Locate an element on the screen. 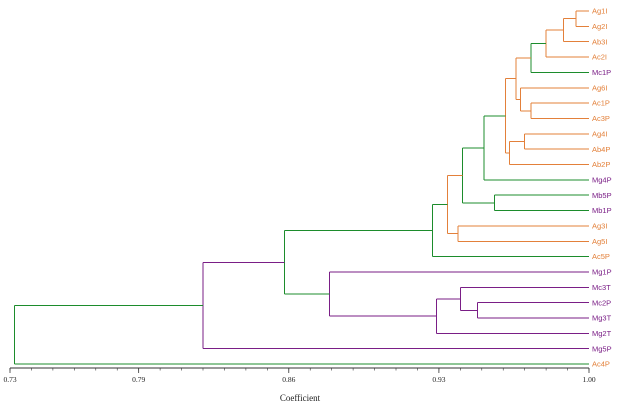  x-axis-ticks: 0.73 0.79 0.86 0.93 1.00 is located at coordinates (299, 376).